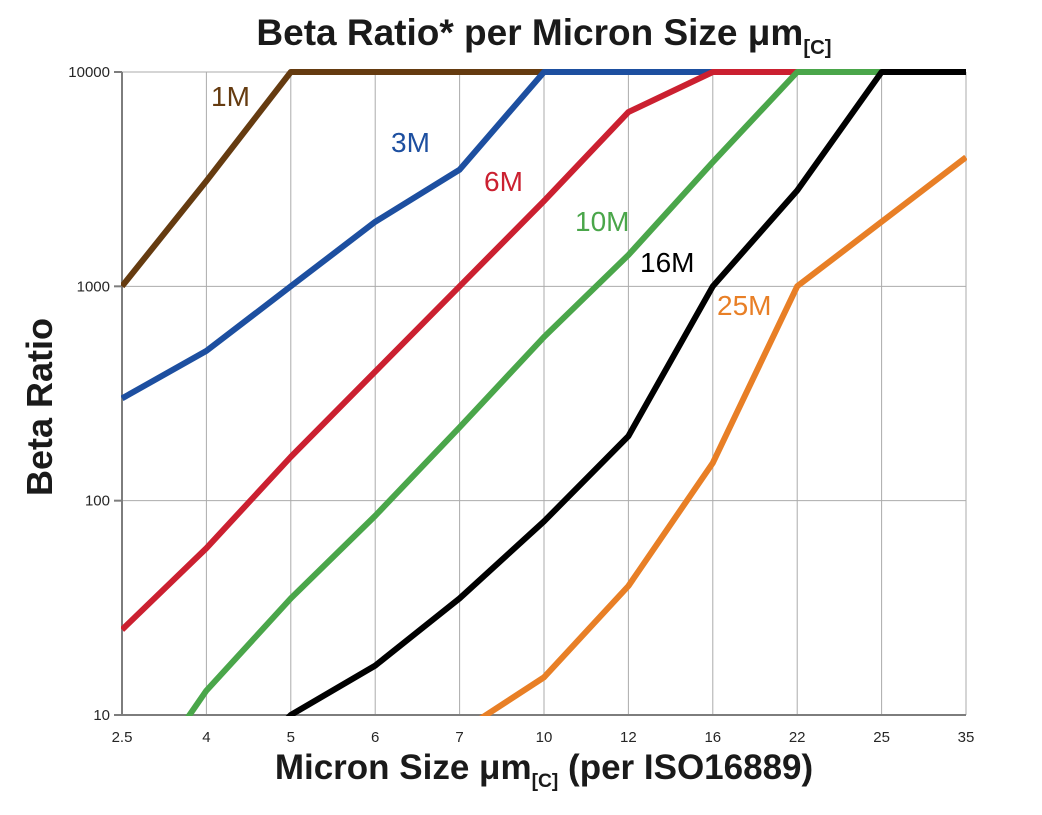 This screenshot has height=815, width=1042. I want to click on series-label-6M: 6M, so click(503, 181).